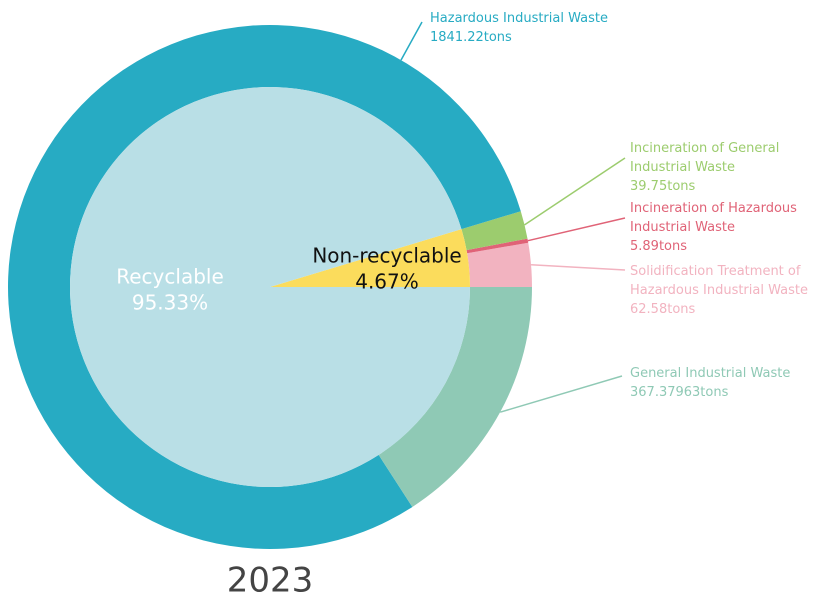  I want to click on inner-value-label: 4.67%, so click(387, 282).